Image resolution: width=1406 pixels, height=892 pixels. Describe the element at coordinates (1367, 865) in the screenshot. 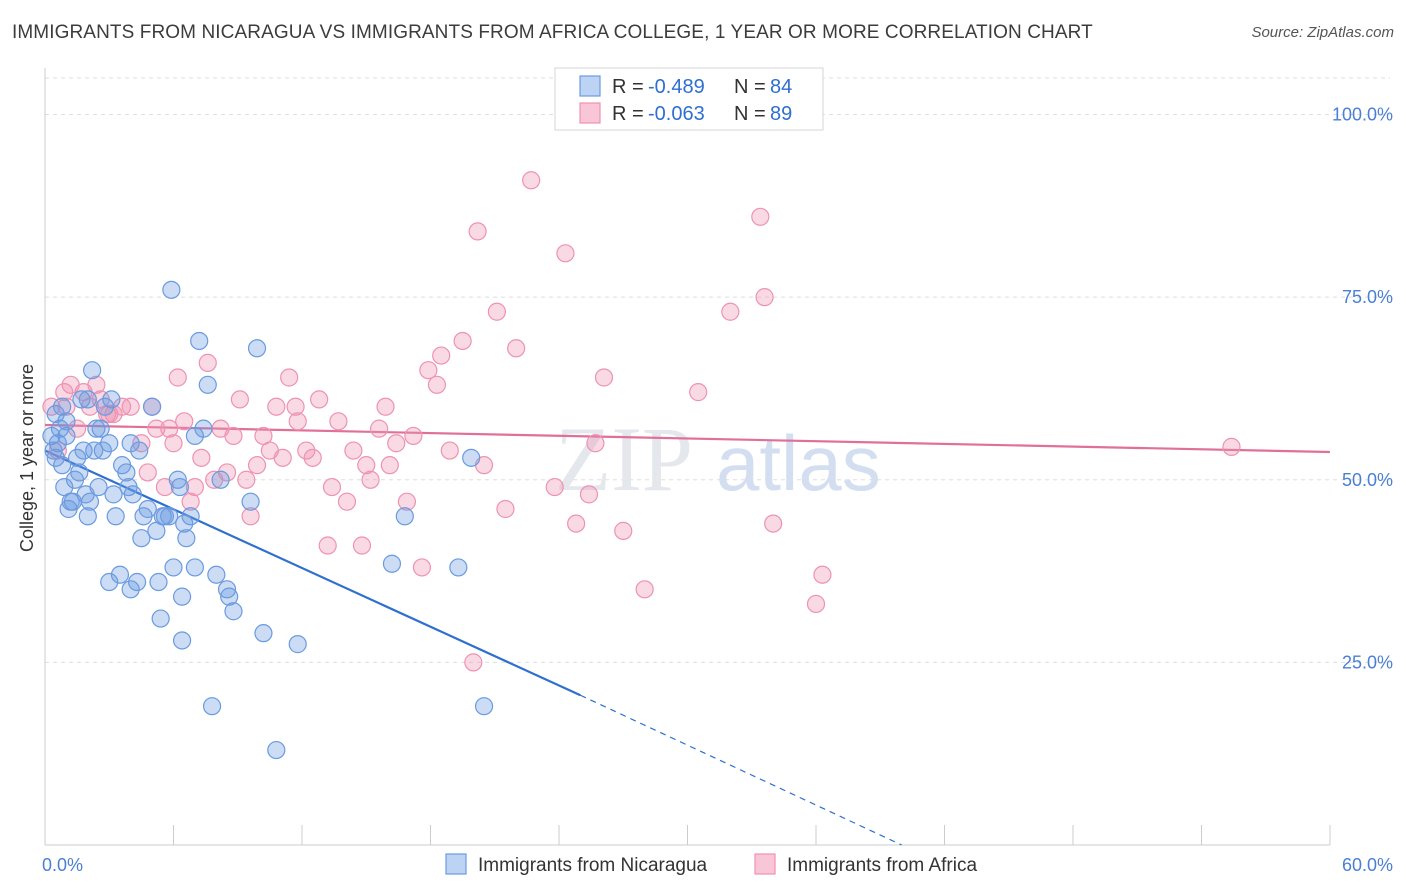

I see `x-tick-label: 60.0%` at that location.